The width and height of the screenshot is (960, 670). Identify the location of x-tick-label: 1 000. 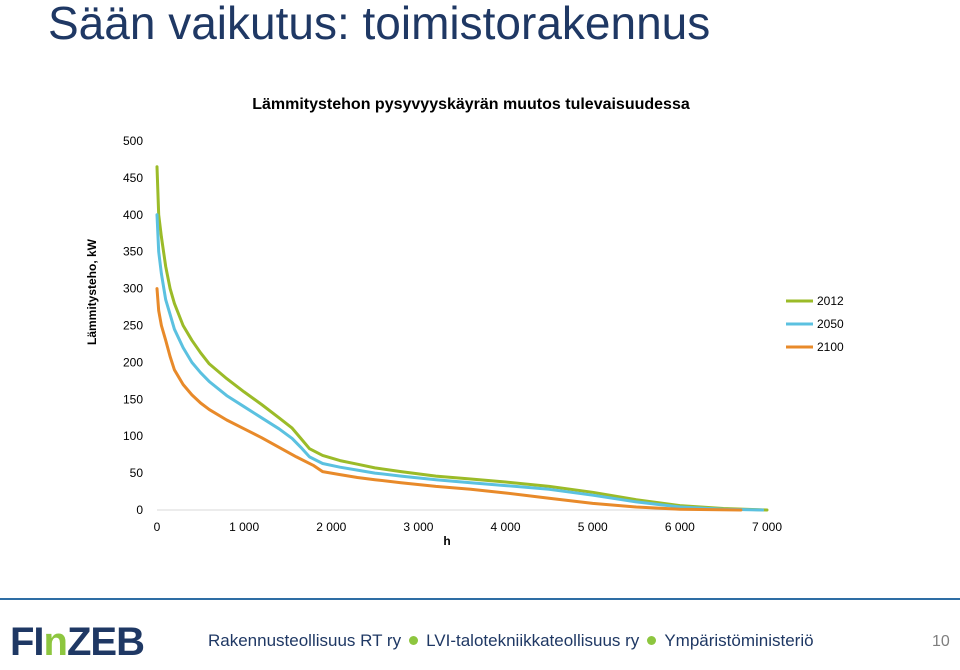
(244, 527).